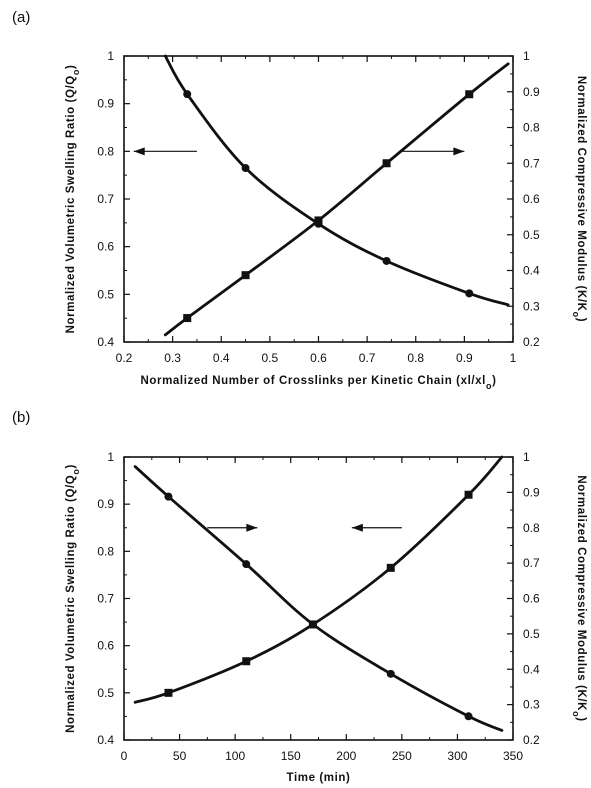 The image size is (591, 788). I want to click on x-tick-label: 0.9, so click(464, 358).